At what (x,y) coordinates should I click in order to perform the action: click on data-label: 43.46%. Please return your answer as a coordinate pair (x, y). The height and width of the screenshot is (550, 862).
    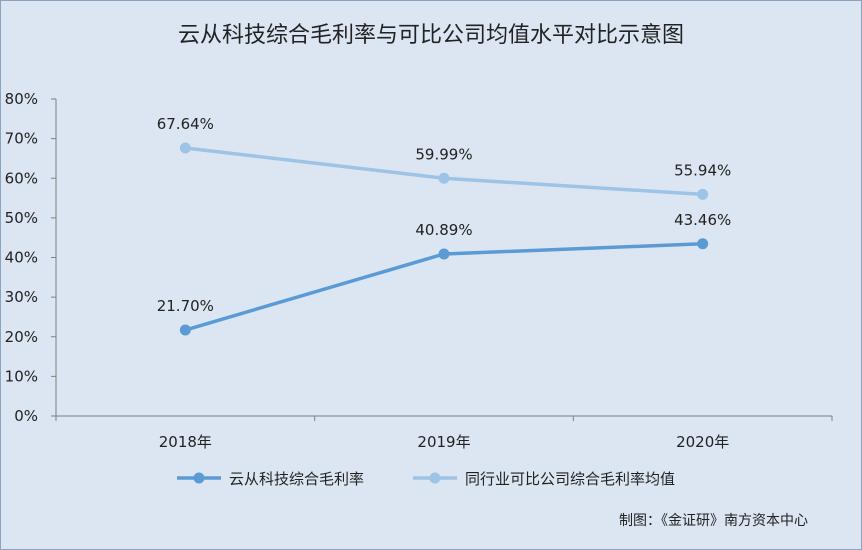
    Looking at the image, I should click on (702, 220).